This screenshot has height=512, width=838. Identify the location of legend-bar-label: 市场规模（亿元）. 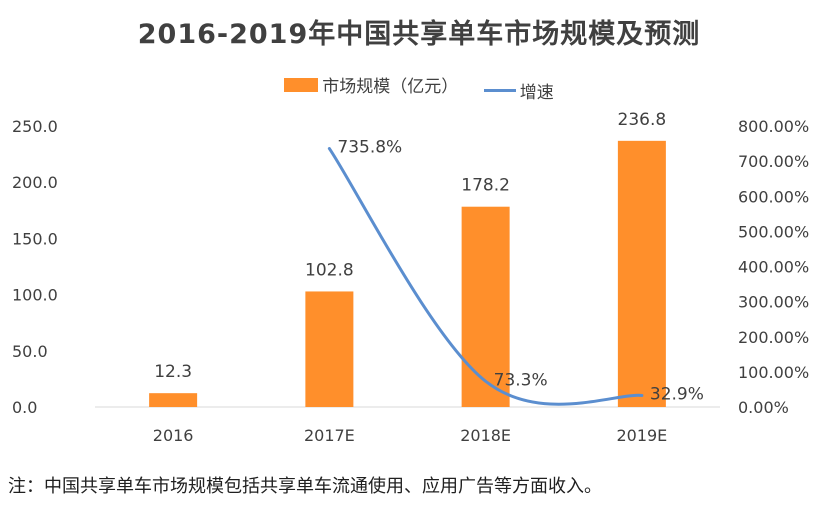
(390, 87).